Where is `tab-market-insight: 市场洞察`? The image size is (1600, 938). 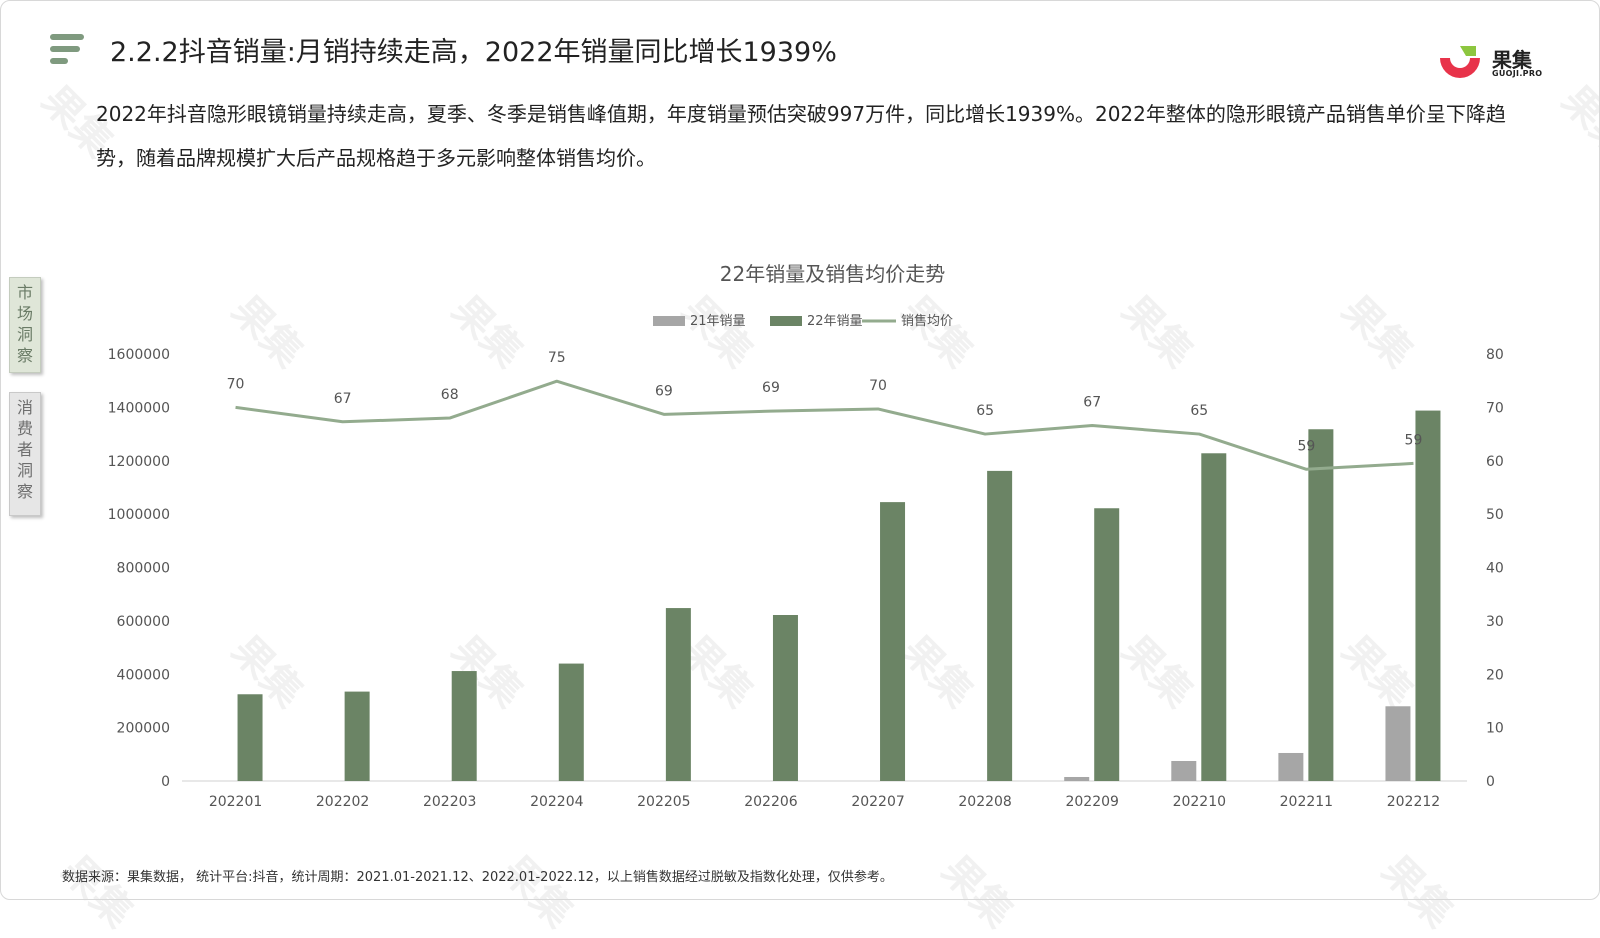
tab-market-insight: 市场洞察 is located at coordinates (25, 325).